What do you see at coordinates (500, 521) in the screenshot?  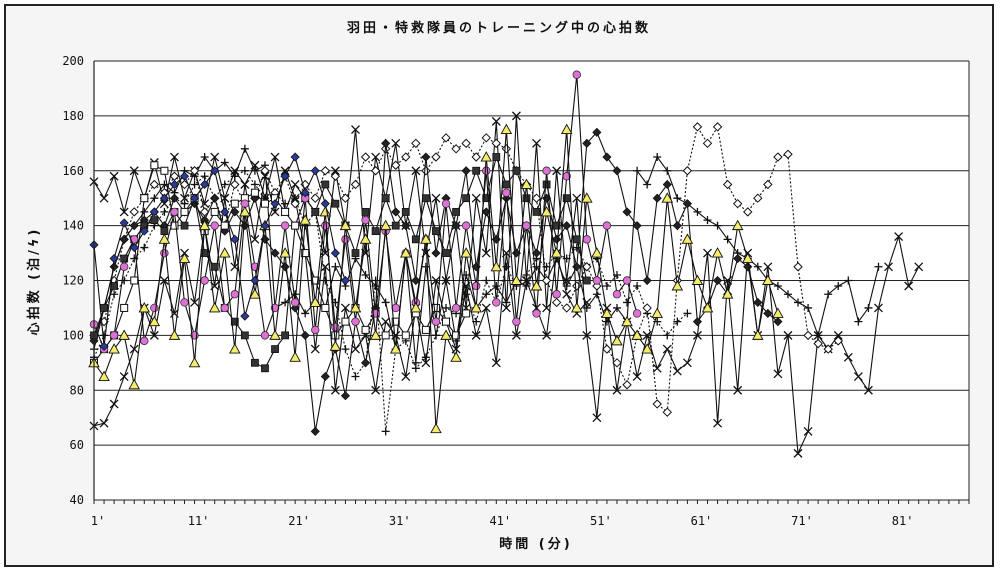 I see `x-tick-label: 41'` at bounding box center [500, 521].